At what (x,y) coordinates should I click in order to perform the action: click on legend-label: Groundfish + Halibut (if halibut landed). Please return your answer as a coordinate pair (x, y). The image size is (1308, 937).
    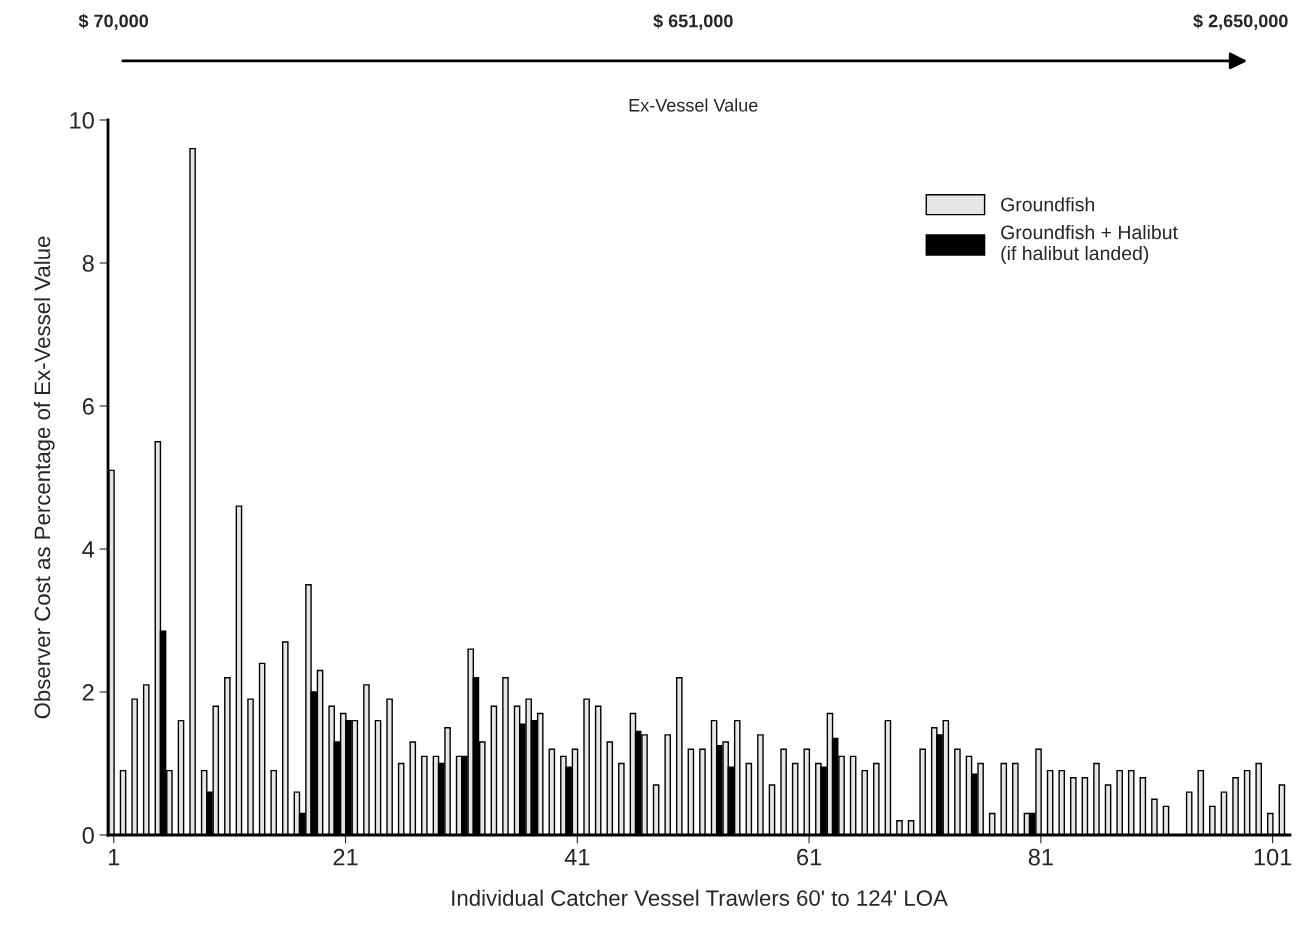
    Looking at the image, I should click on (1089, 244).